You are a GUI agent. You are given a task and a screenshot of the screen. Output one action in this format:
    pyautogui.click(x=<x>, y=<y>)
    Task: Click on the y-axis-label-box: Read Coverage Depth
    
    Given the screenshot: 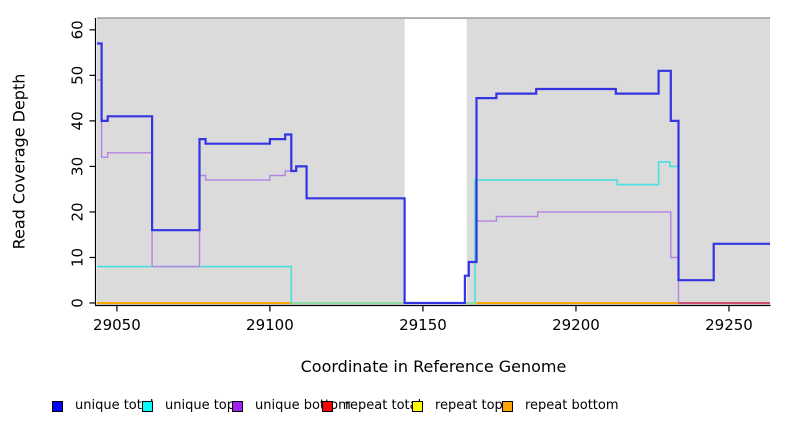 What is the action you would take?
    pyautogui.click(x=19, y=161)
    